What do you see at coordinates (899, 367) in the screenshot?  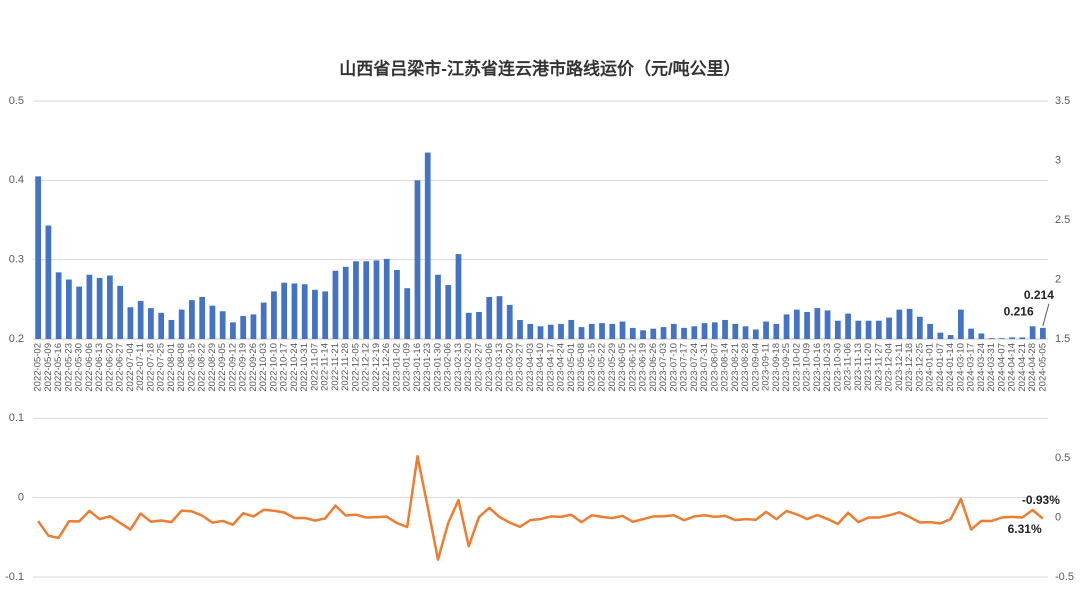 I see `x-tick-label: 2023-12-11` at bounding box center [899, 367].